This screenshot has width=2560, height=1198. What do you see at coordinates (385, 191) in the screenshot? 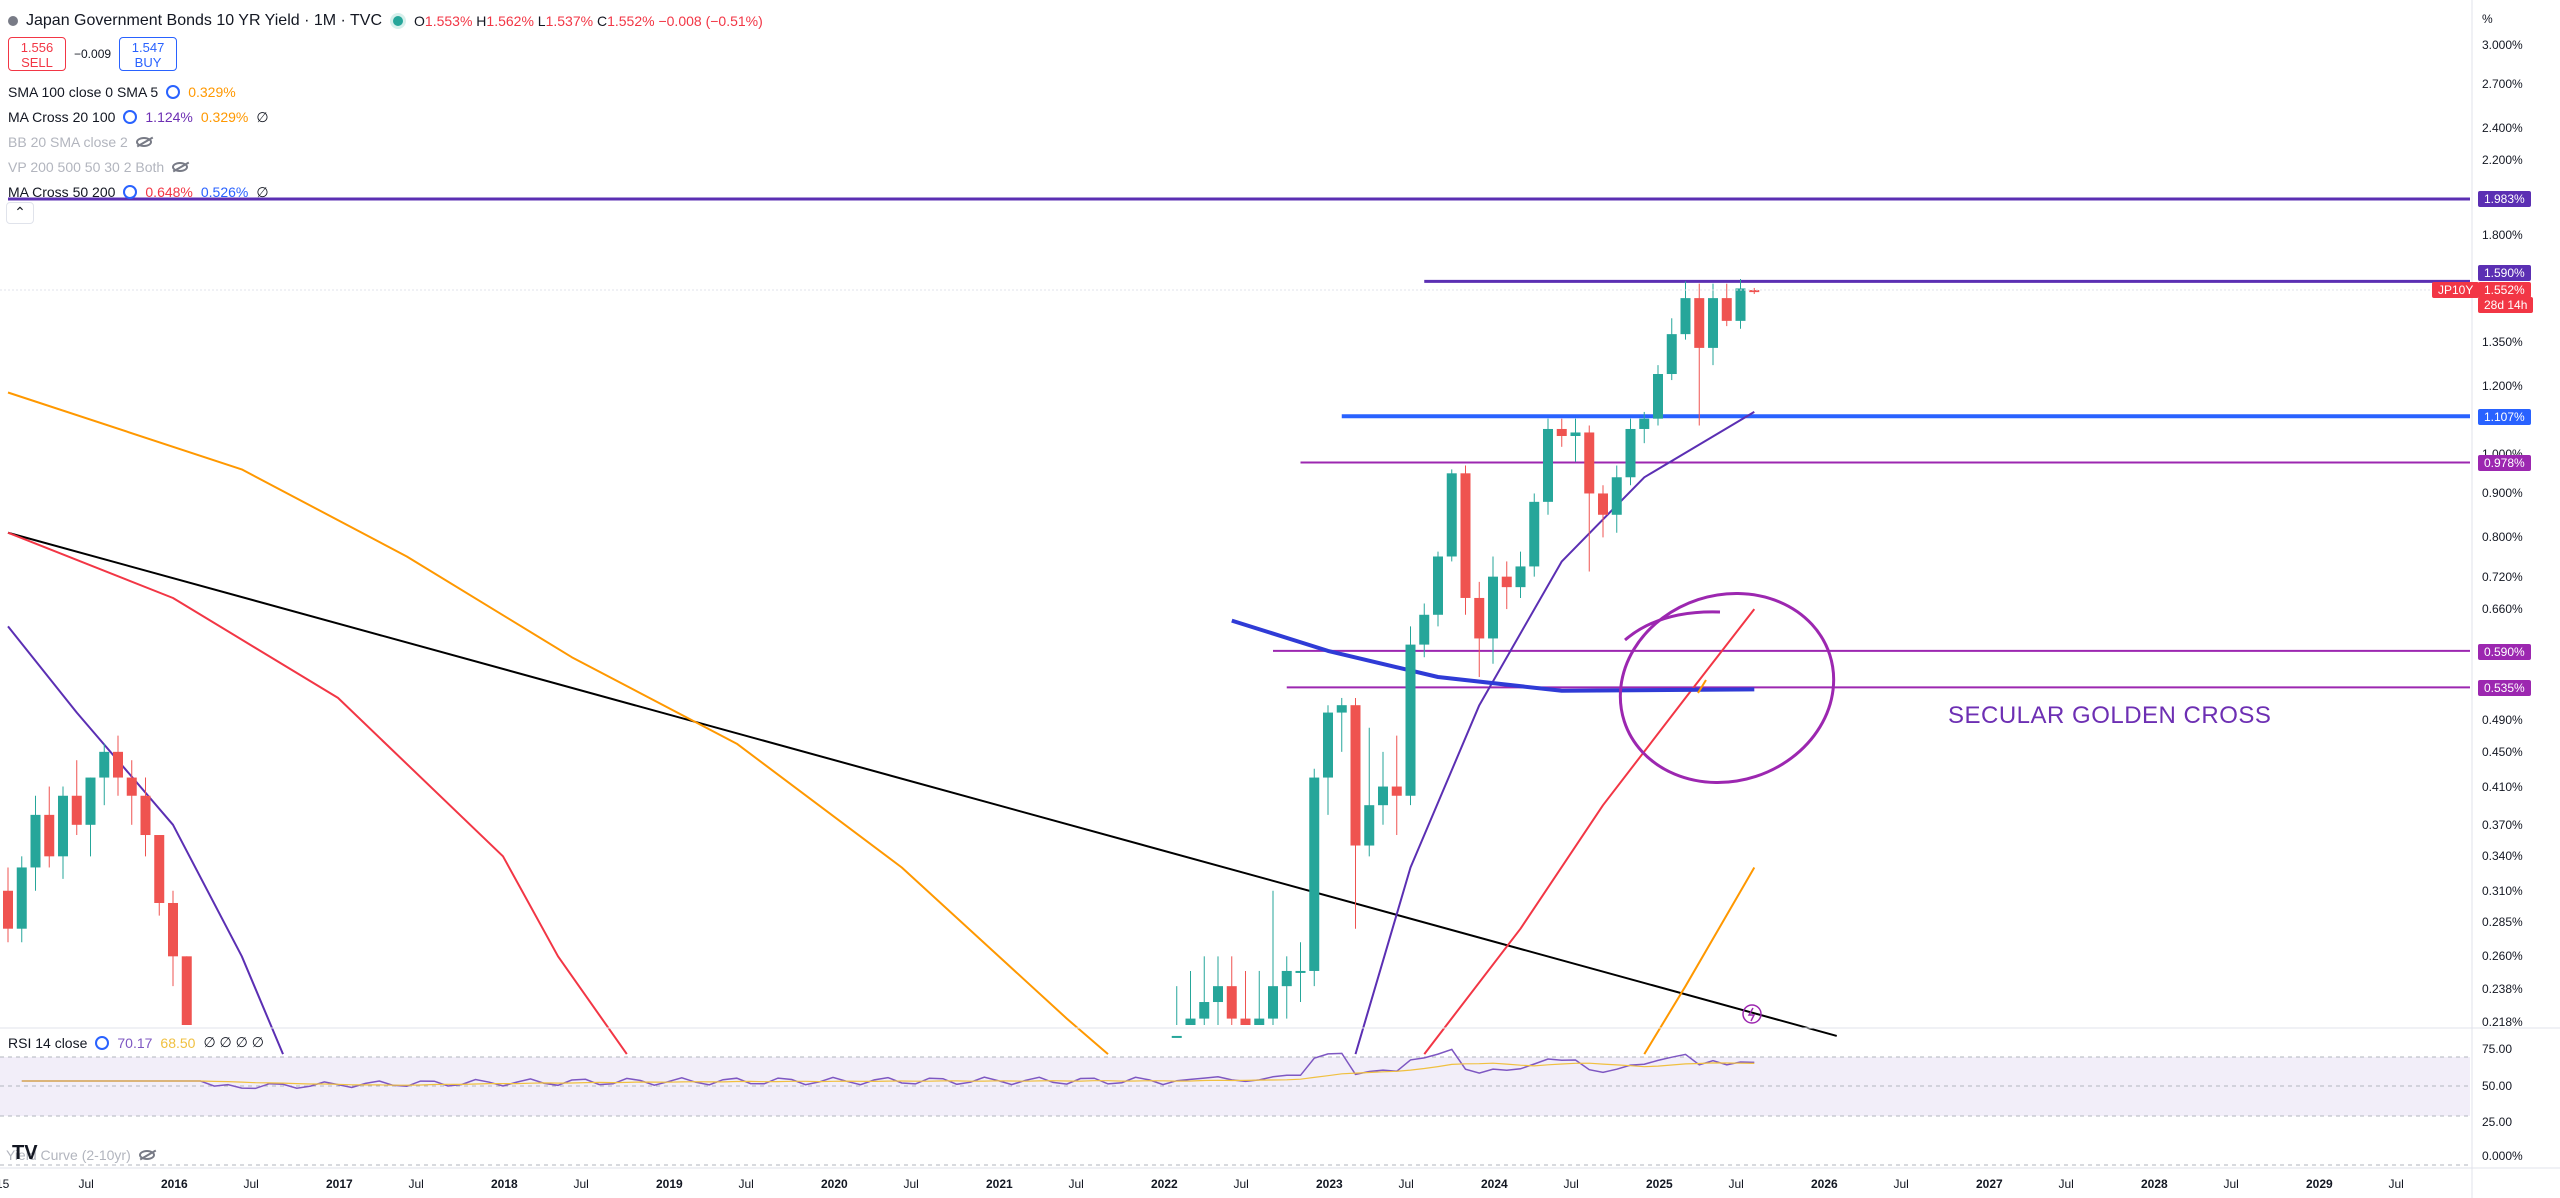
I see `indicator-row: MA Cross 50 200 0.648% 0.526% ∅` at bounding box center [385, 191].